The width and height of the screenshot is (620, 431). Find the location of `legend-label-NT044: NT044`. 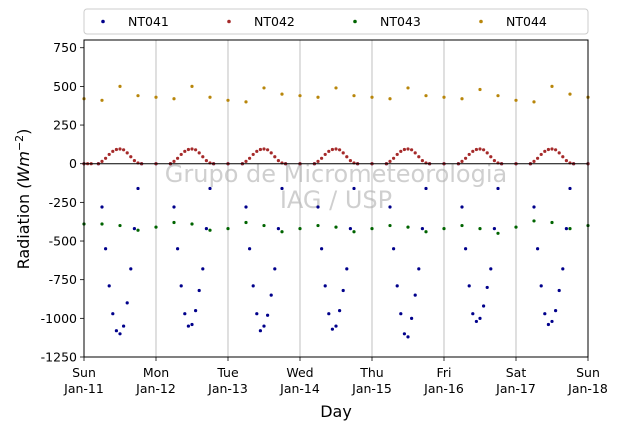

legend-label-NT044: NT044 is located at coordinates (526, 21).